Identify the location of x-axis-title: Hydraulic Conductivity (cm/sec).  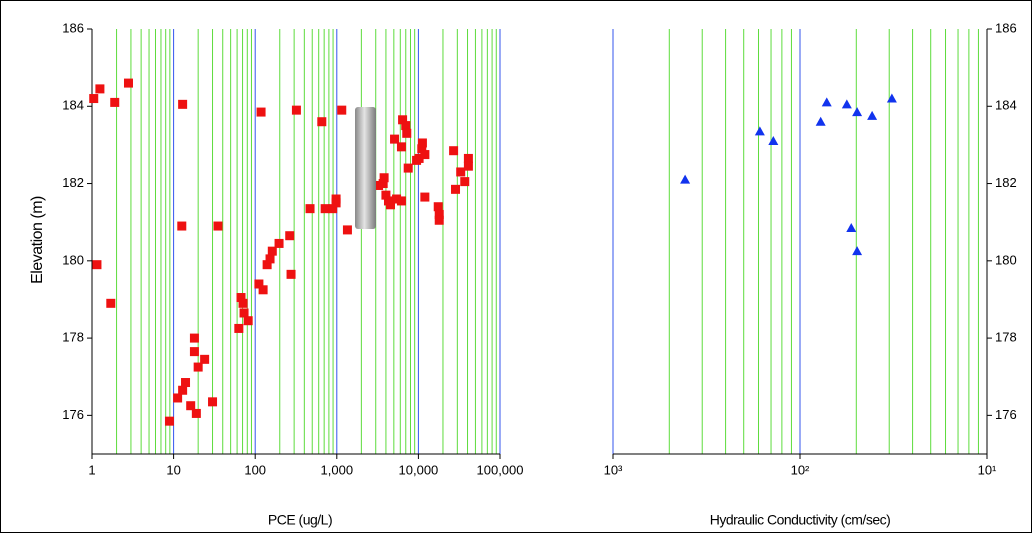
(800, 520).